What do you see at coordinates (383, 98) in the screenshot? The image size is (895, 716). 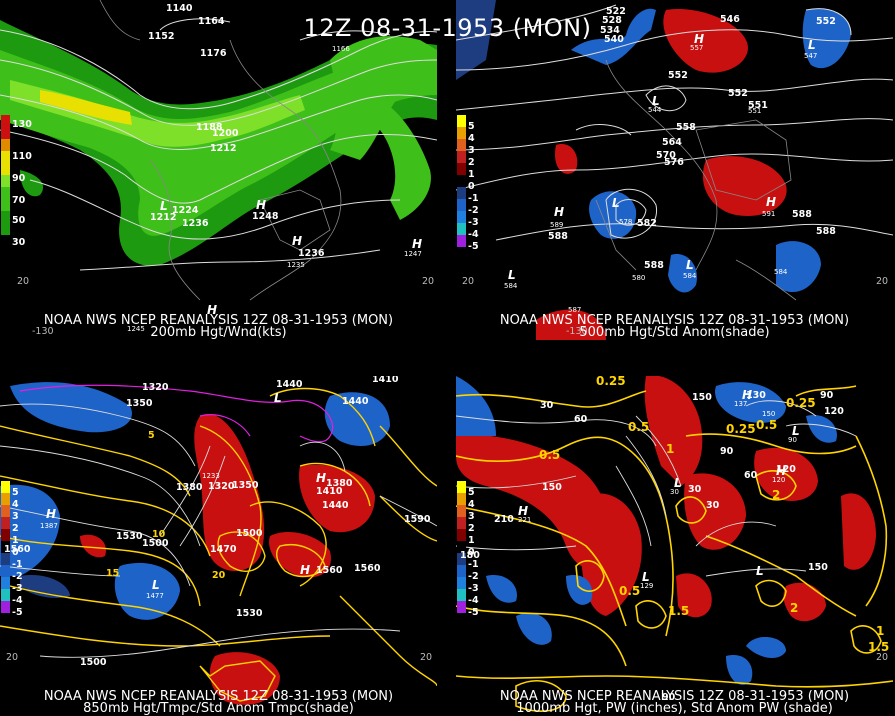 I see `jet-second` at bounding box center [383, 98].